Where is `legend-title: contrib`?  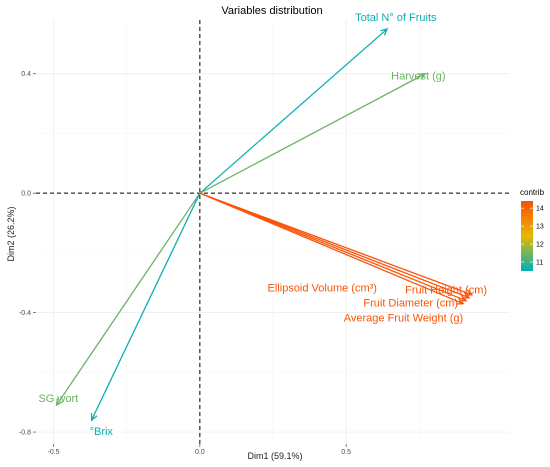 legend-title: contrib is located at coordinates (532, 192).